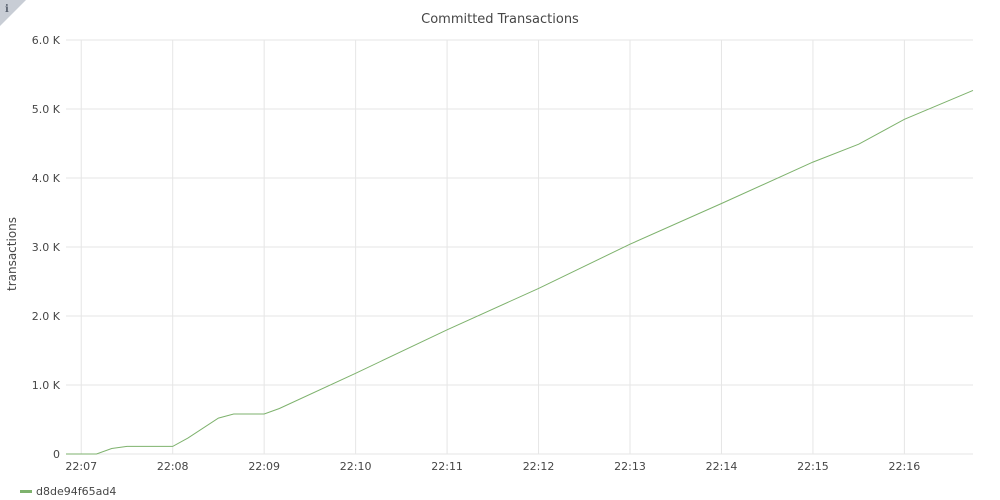 The width and height of the screenshot is (1000, 500). Describe the element at coordinates (46, 40) in the screenshot. I see `y-tick-label: 6.0 K` at that location.